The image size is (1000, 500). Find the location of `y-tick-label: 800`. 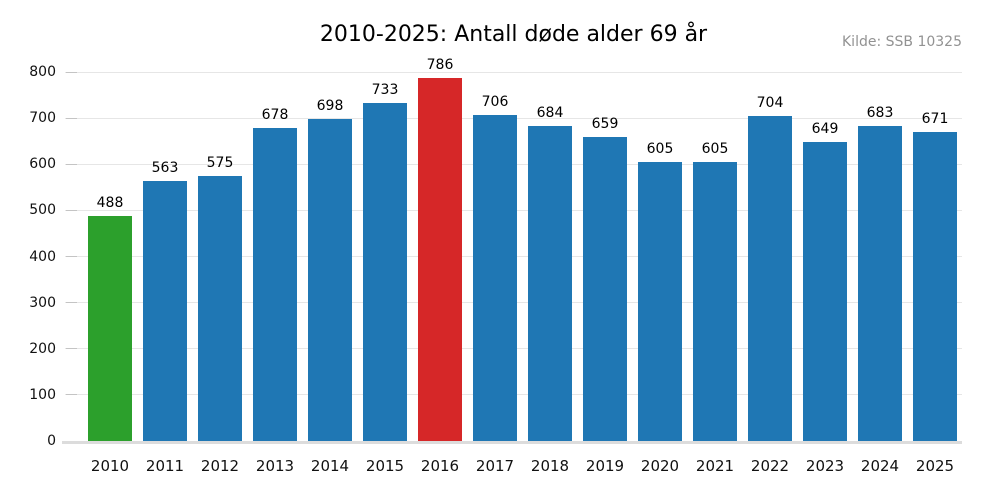

y-tick-label: 800 is located at coordinates (42, 72).